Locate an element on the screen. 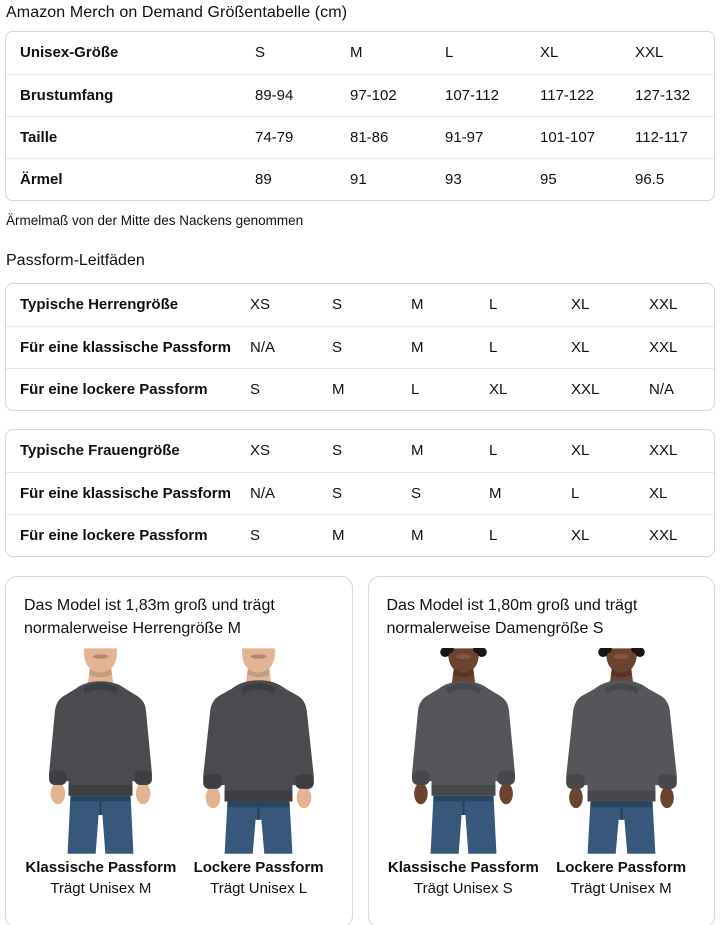 This screenshot has height=925, width=720. size-value: 81-86 is located at coordinates (397, 136).